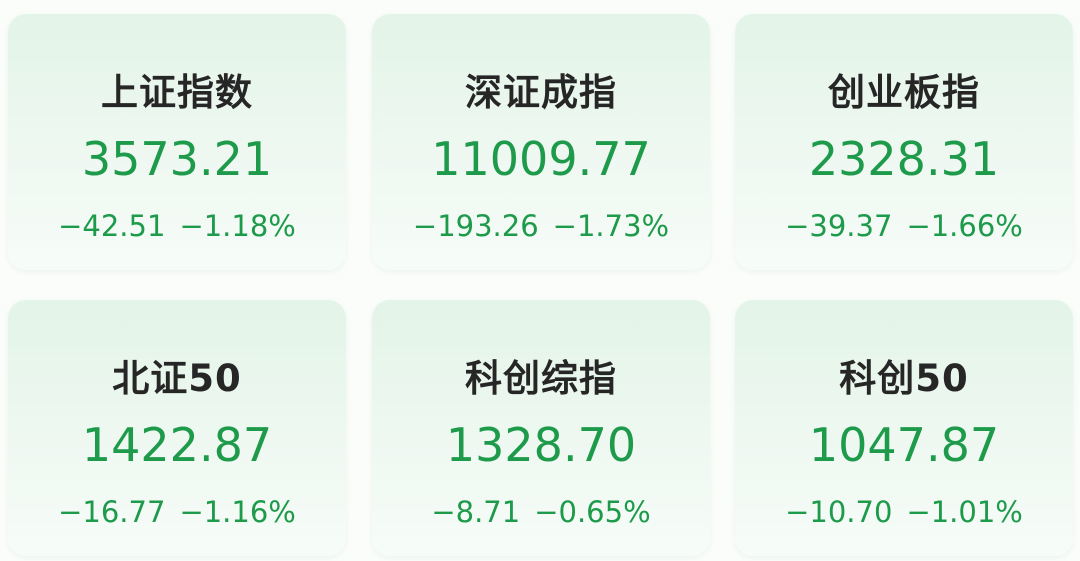  I want to click on index-change: −39.37, so click(839, 226).